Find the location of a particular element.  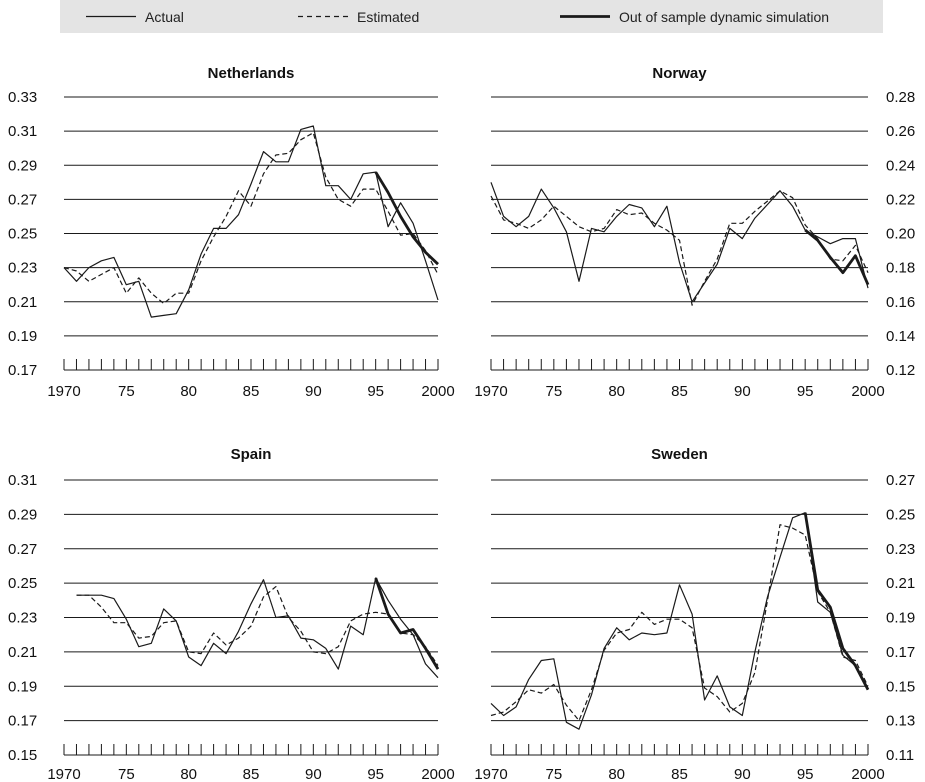

panel-title-netherlands: Netherlands is located at coordinates (251, 73).